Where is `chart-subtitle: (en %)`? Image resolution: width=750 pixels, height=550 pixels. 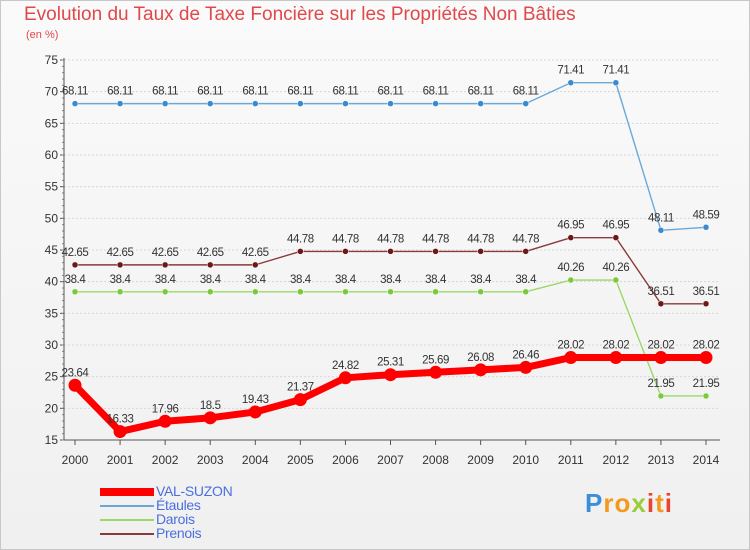 chart-subtitle: (en %) is located at coordinates (42, 35).